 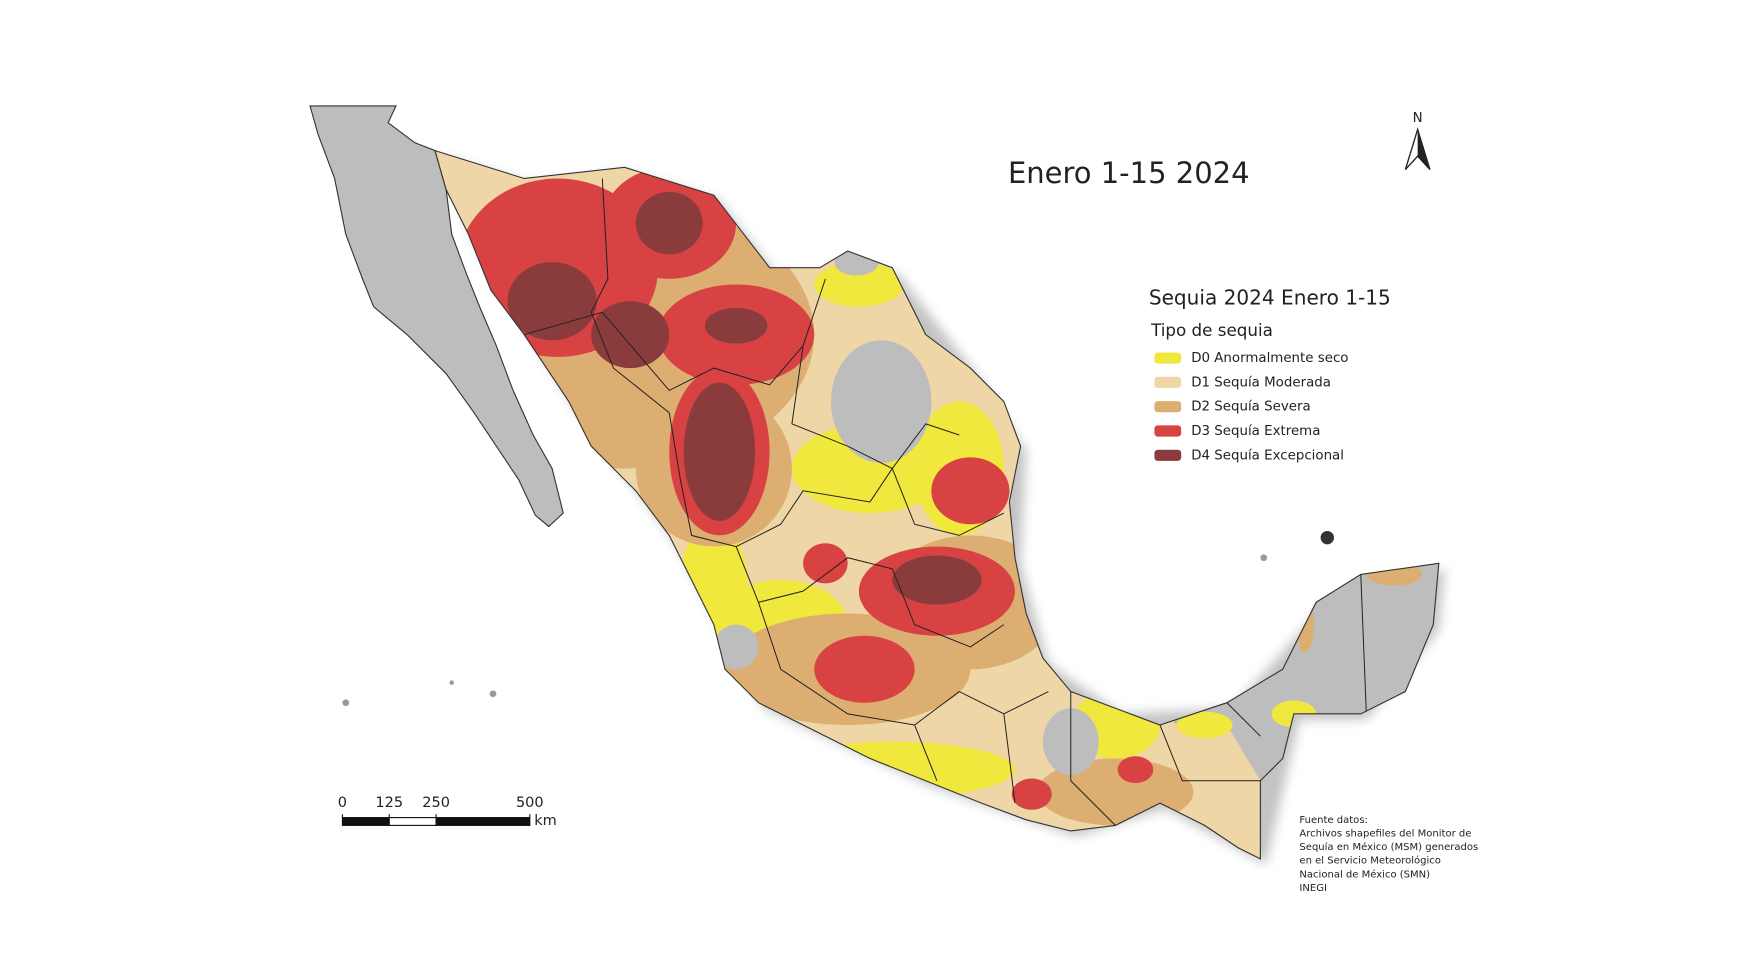 What do you see at coordinates (530, 803) in the screenshot?
I see `scale-label: 500` at bounding box center [530, 803].